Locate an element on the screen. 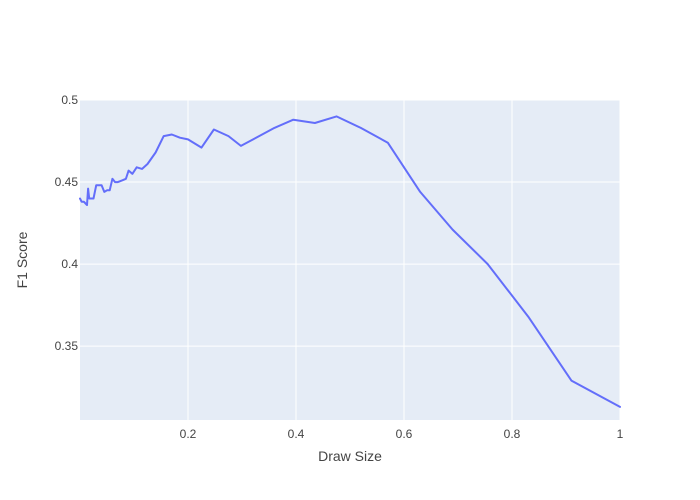 This screenshot has height=500, width=700. y-tick-label: 0.45 is located at coordinates (67, 182).